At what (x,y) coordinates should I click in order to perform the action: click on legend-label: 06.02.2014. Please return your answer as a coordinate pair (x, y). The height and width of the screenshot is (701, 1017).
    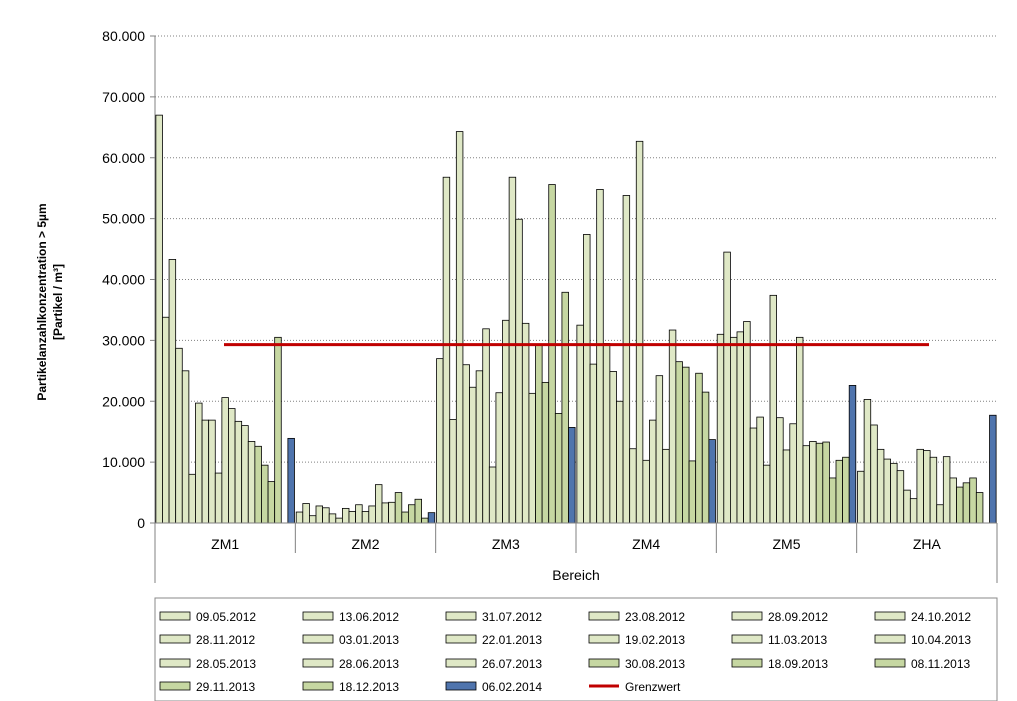
    Looking at the image, I should click on (512, 687).